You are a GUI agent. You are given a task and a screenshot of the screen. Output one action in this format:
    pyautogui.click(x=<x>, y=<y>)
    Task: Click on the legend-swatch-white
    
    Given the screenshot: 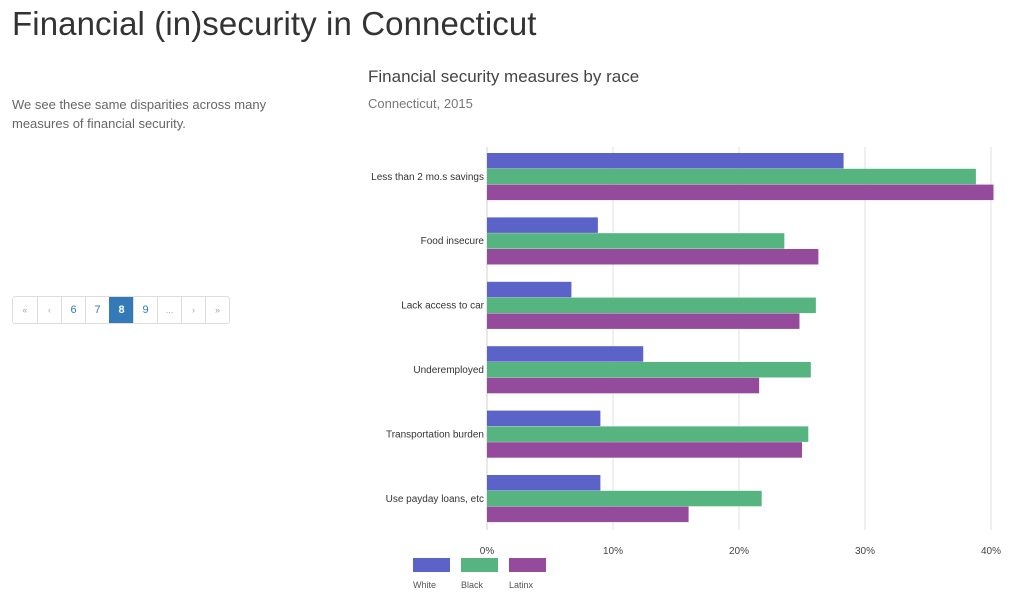 What is the action you would take?
    pyautogui.click(x=431, y=565)
    